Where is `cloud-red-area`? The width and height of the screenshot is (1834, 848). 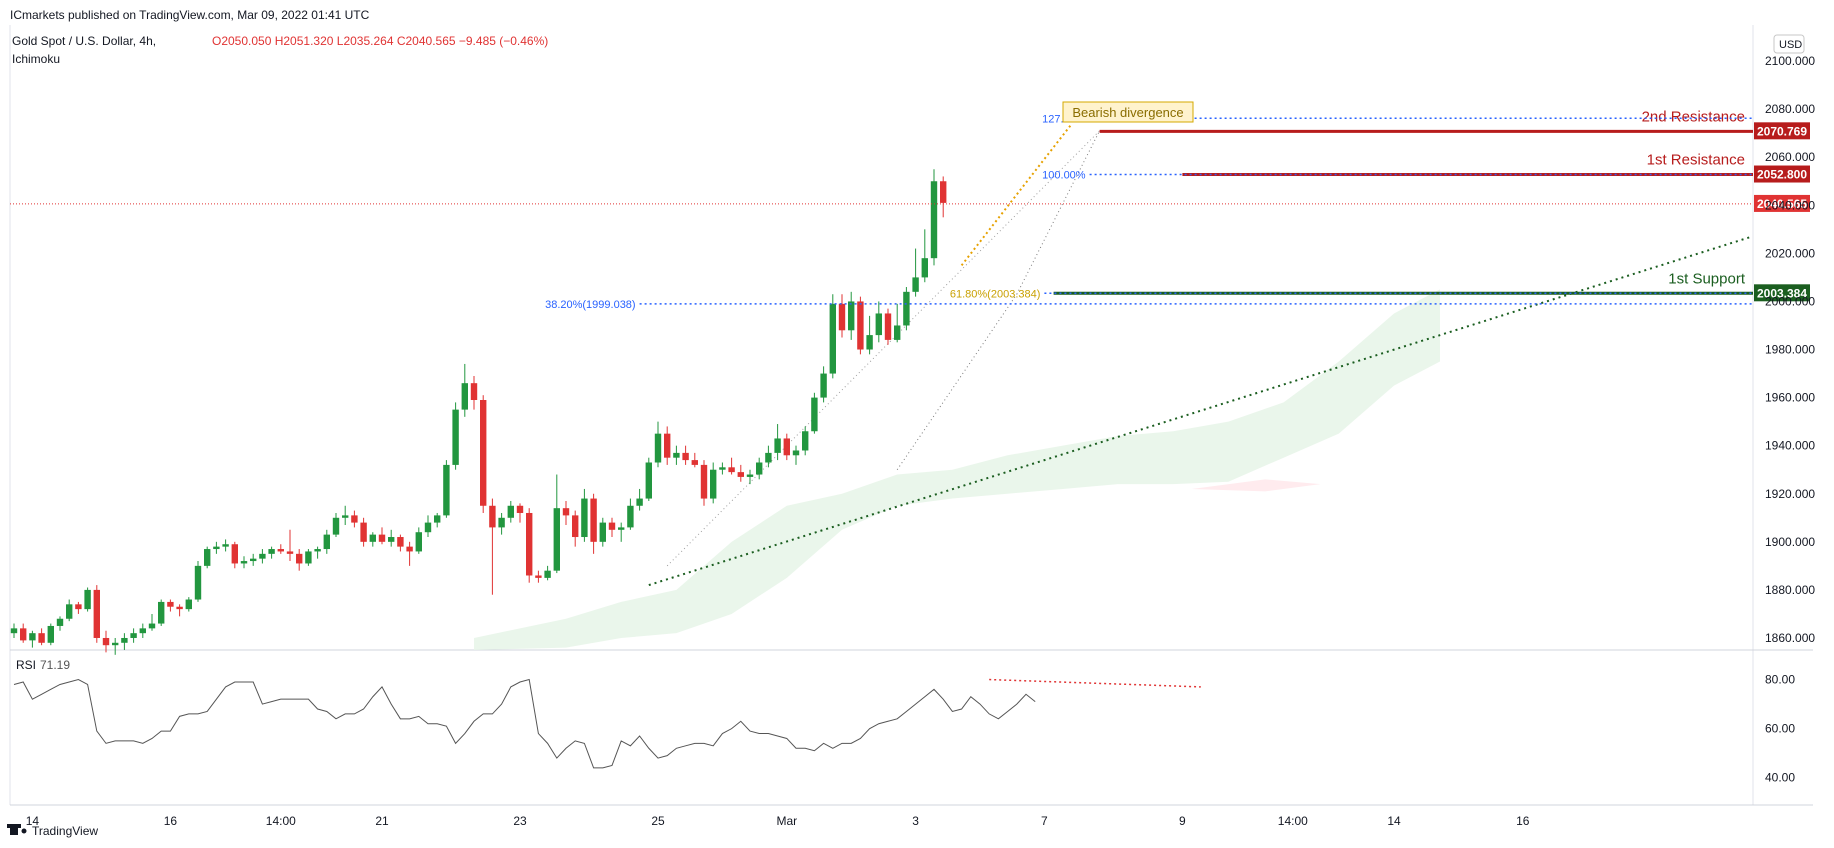
cloud-red-area is located at coordinates (1256, 485).